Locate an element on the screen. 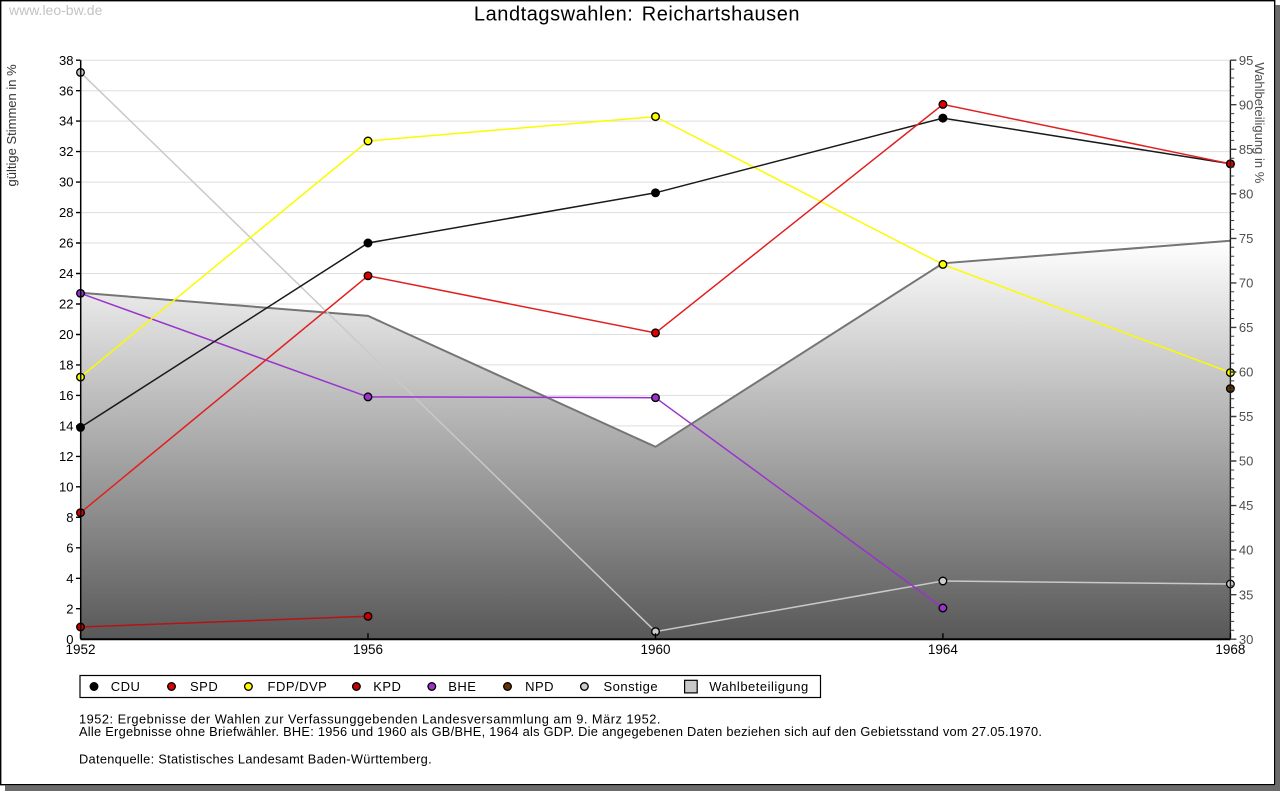 This screenshot has height=791, width=1280. svg-text: BHE is located at coordinates (462, 686).